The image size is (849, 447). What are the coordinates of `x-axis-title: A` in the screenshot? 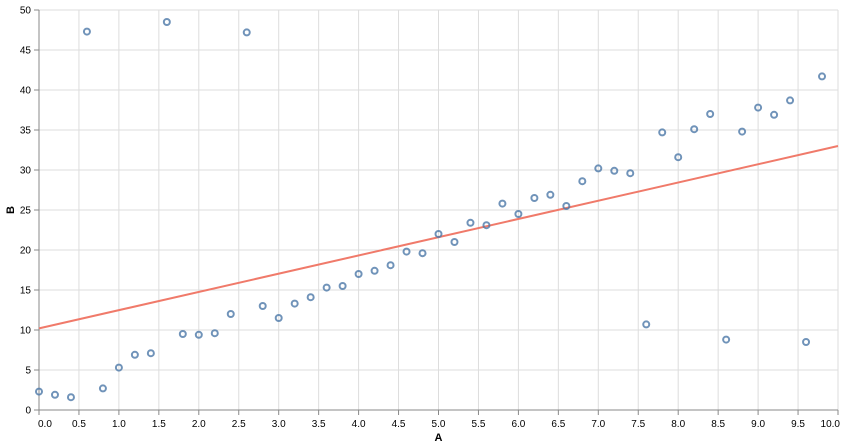 It's located at (439, 438).